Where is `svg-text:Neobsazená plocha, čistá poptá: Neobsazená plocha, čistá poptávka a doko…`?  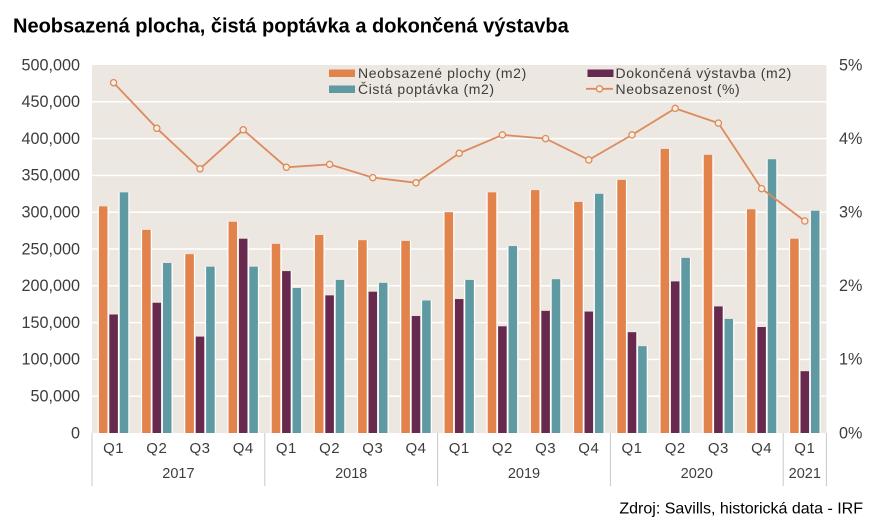 svg-text:Neobsazená plocha, čistá poptá: Neobsazená plocha, čistá poptávka a doko… is located at coordinates (291, 27).